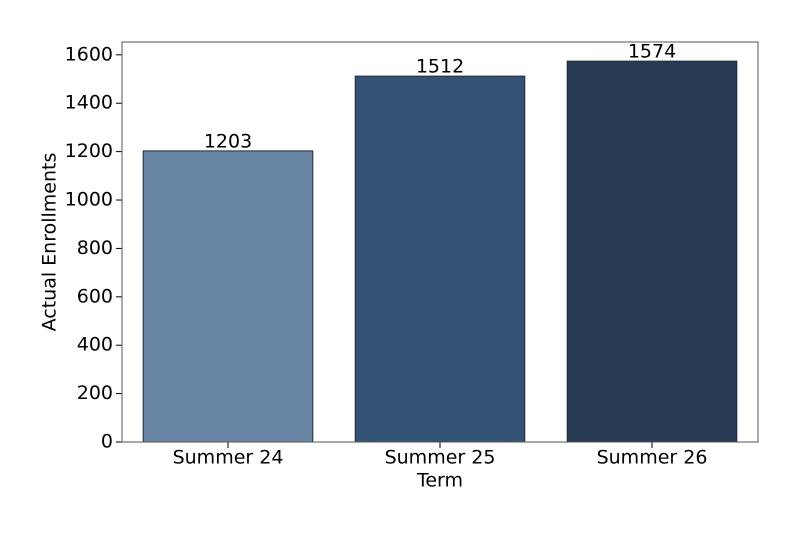 This screenshot has width=800, height=533. What do you see at coordinates (89, 103) in the screenshot?
I see `y-tick-label: 1400` at bounding box center [89, 103].